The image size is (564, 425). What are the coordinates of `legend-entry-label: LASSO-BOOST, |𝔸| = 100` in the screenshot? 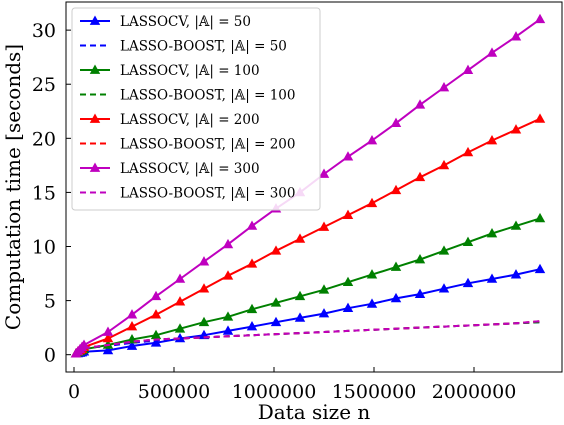 It's located at (208, 96).